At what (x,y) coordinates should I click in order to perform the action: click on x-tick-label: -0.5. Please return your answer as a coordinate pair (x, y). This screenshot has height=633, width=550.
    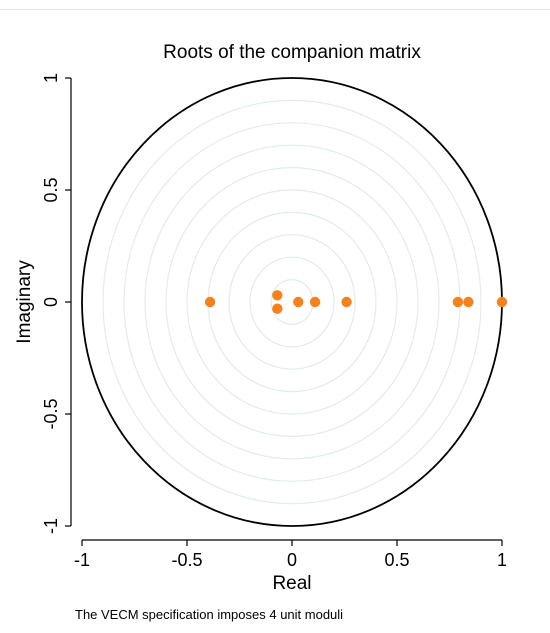
    Looking at the image, I should click on (186, 560).